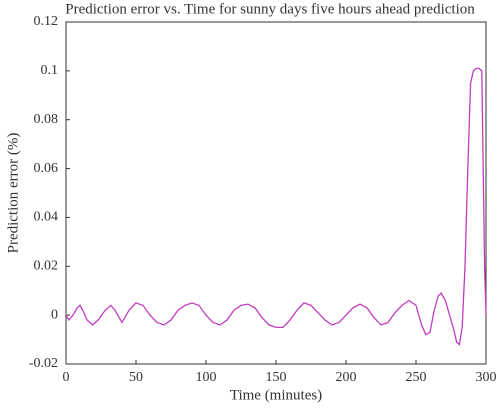 The height and width of the screenshot is (408, 500). Describe the element at coordinates (276, 377) in the screenshot. I see `x-tick-label: 150` at that location.